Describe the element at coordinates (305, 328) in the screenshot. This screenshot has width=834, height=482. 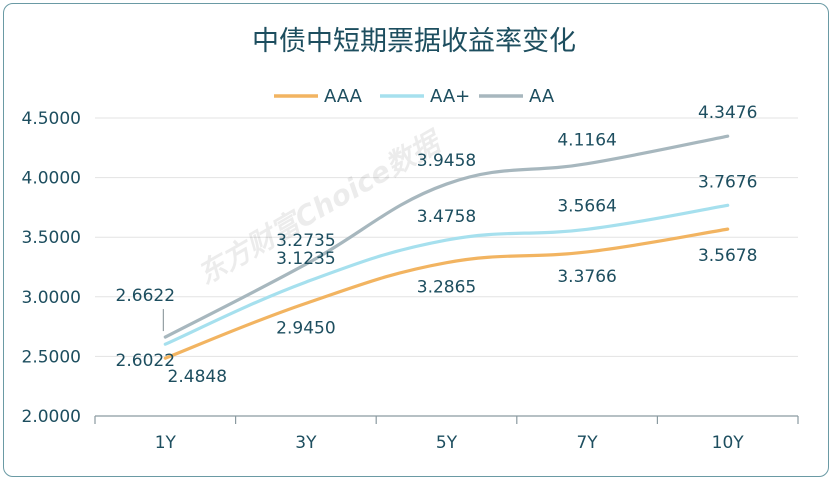
I see `data-label: 2.9450` at that location.